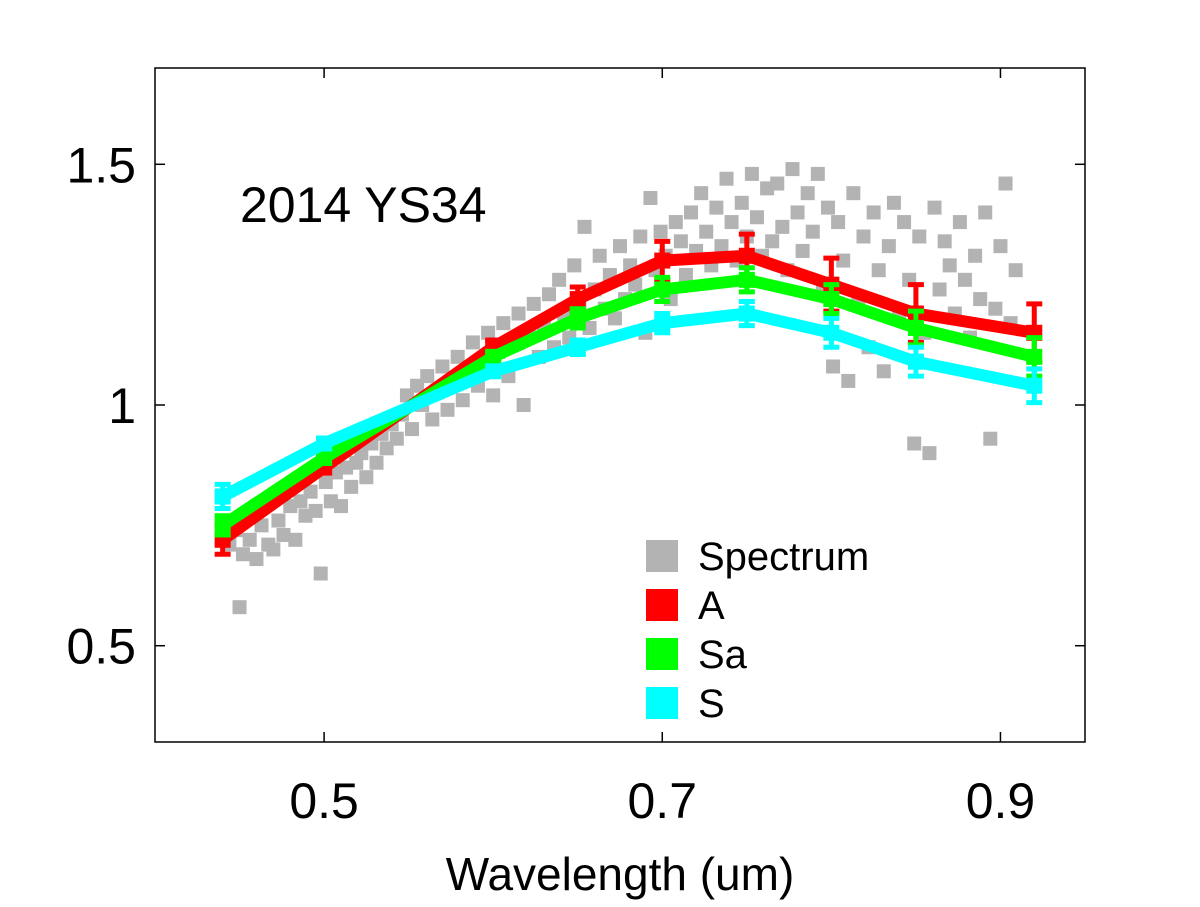  What do you see at coordinates (122, 406) in the screenshot?
I see `y-tick-label: 1` at bounding box center [122, 406].